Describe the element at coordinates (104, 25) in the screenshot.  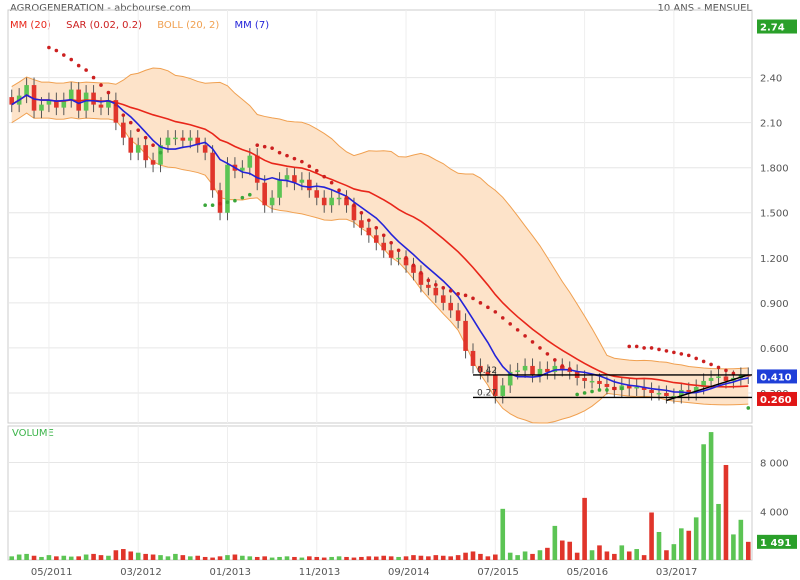
I see `legend-sar: SAR (0.02, 0.2)` at that location.